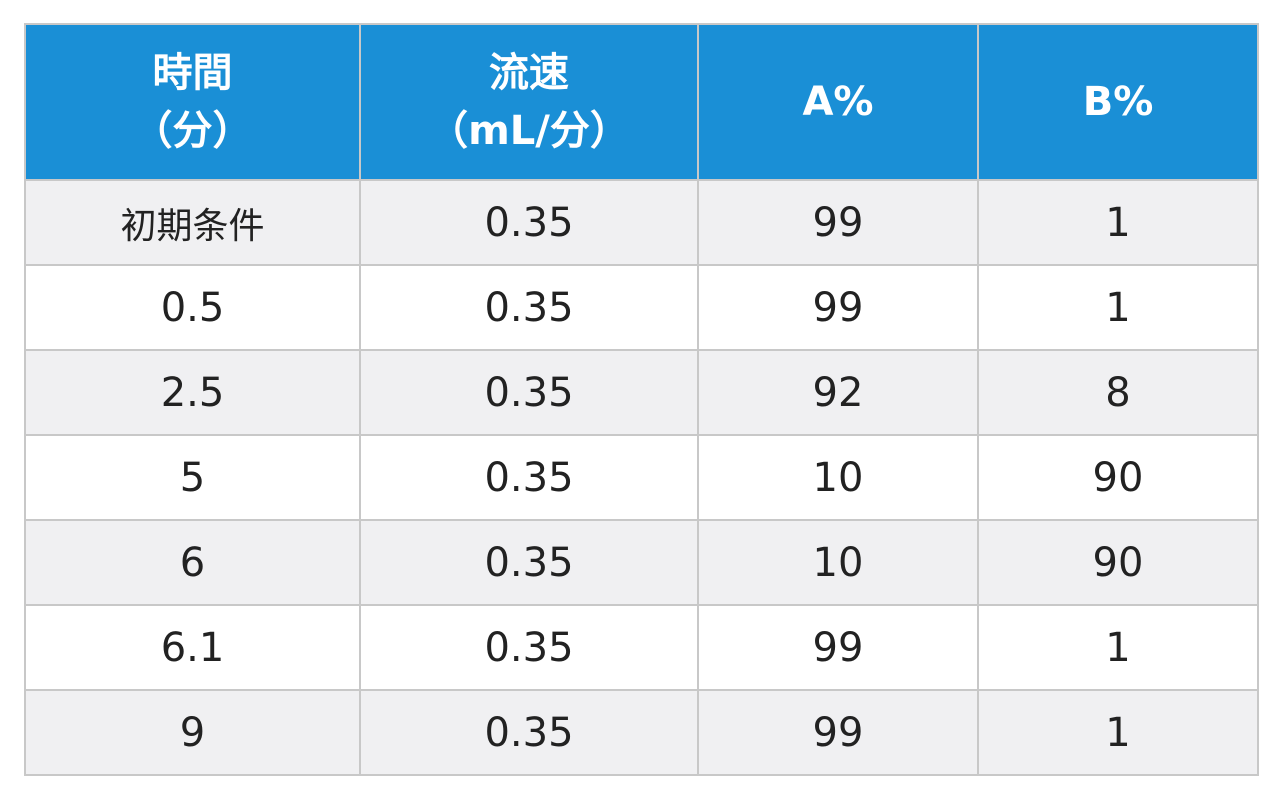  I want to click on table-row: 初期条件 0.35 99 1, so click(641, 222).